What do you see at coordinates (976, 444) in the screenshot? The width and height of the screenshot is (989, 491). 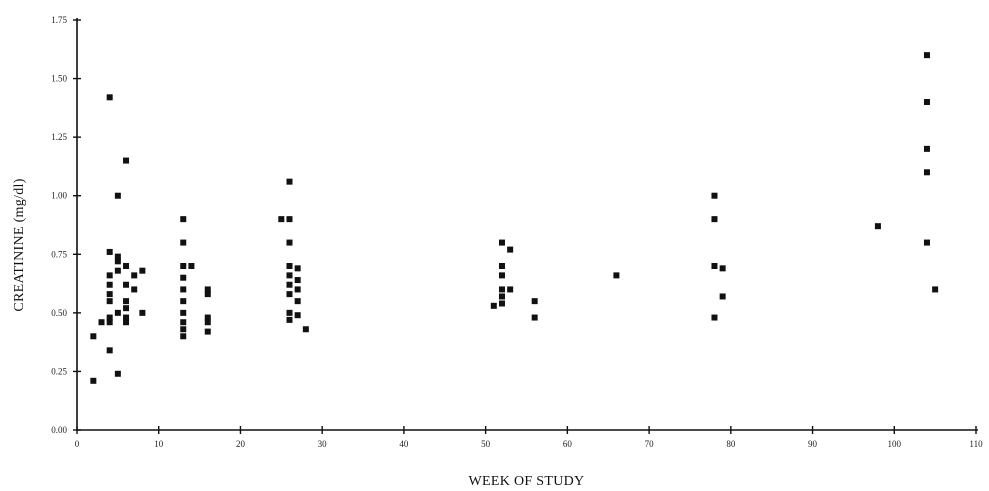 I see `x-tick-label: 110` at bounding box center [976, 444].